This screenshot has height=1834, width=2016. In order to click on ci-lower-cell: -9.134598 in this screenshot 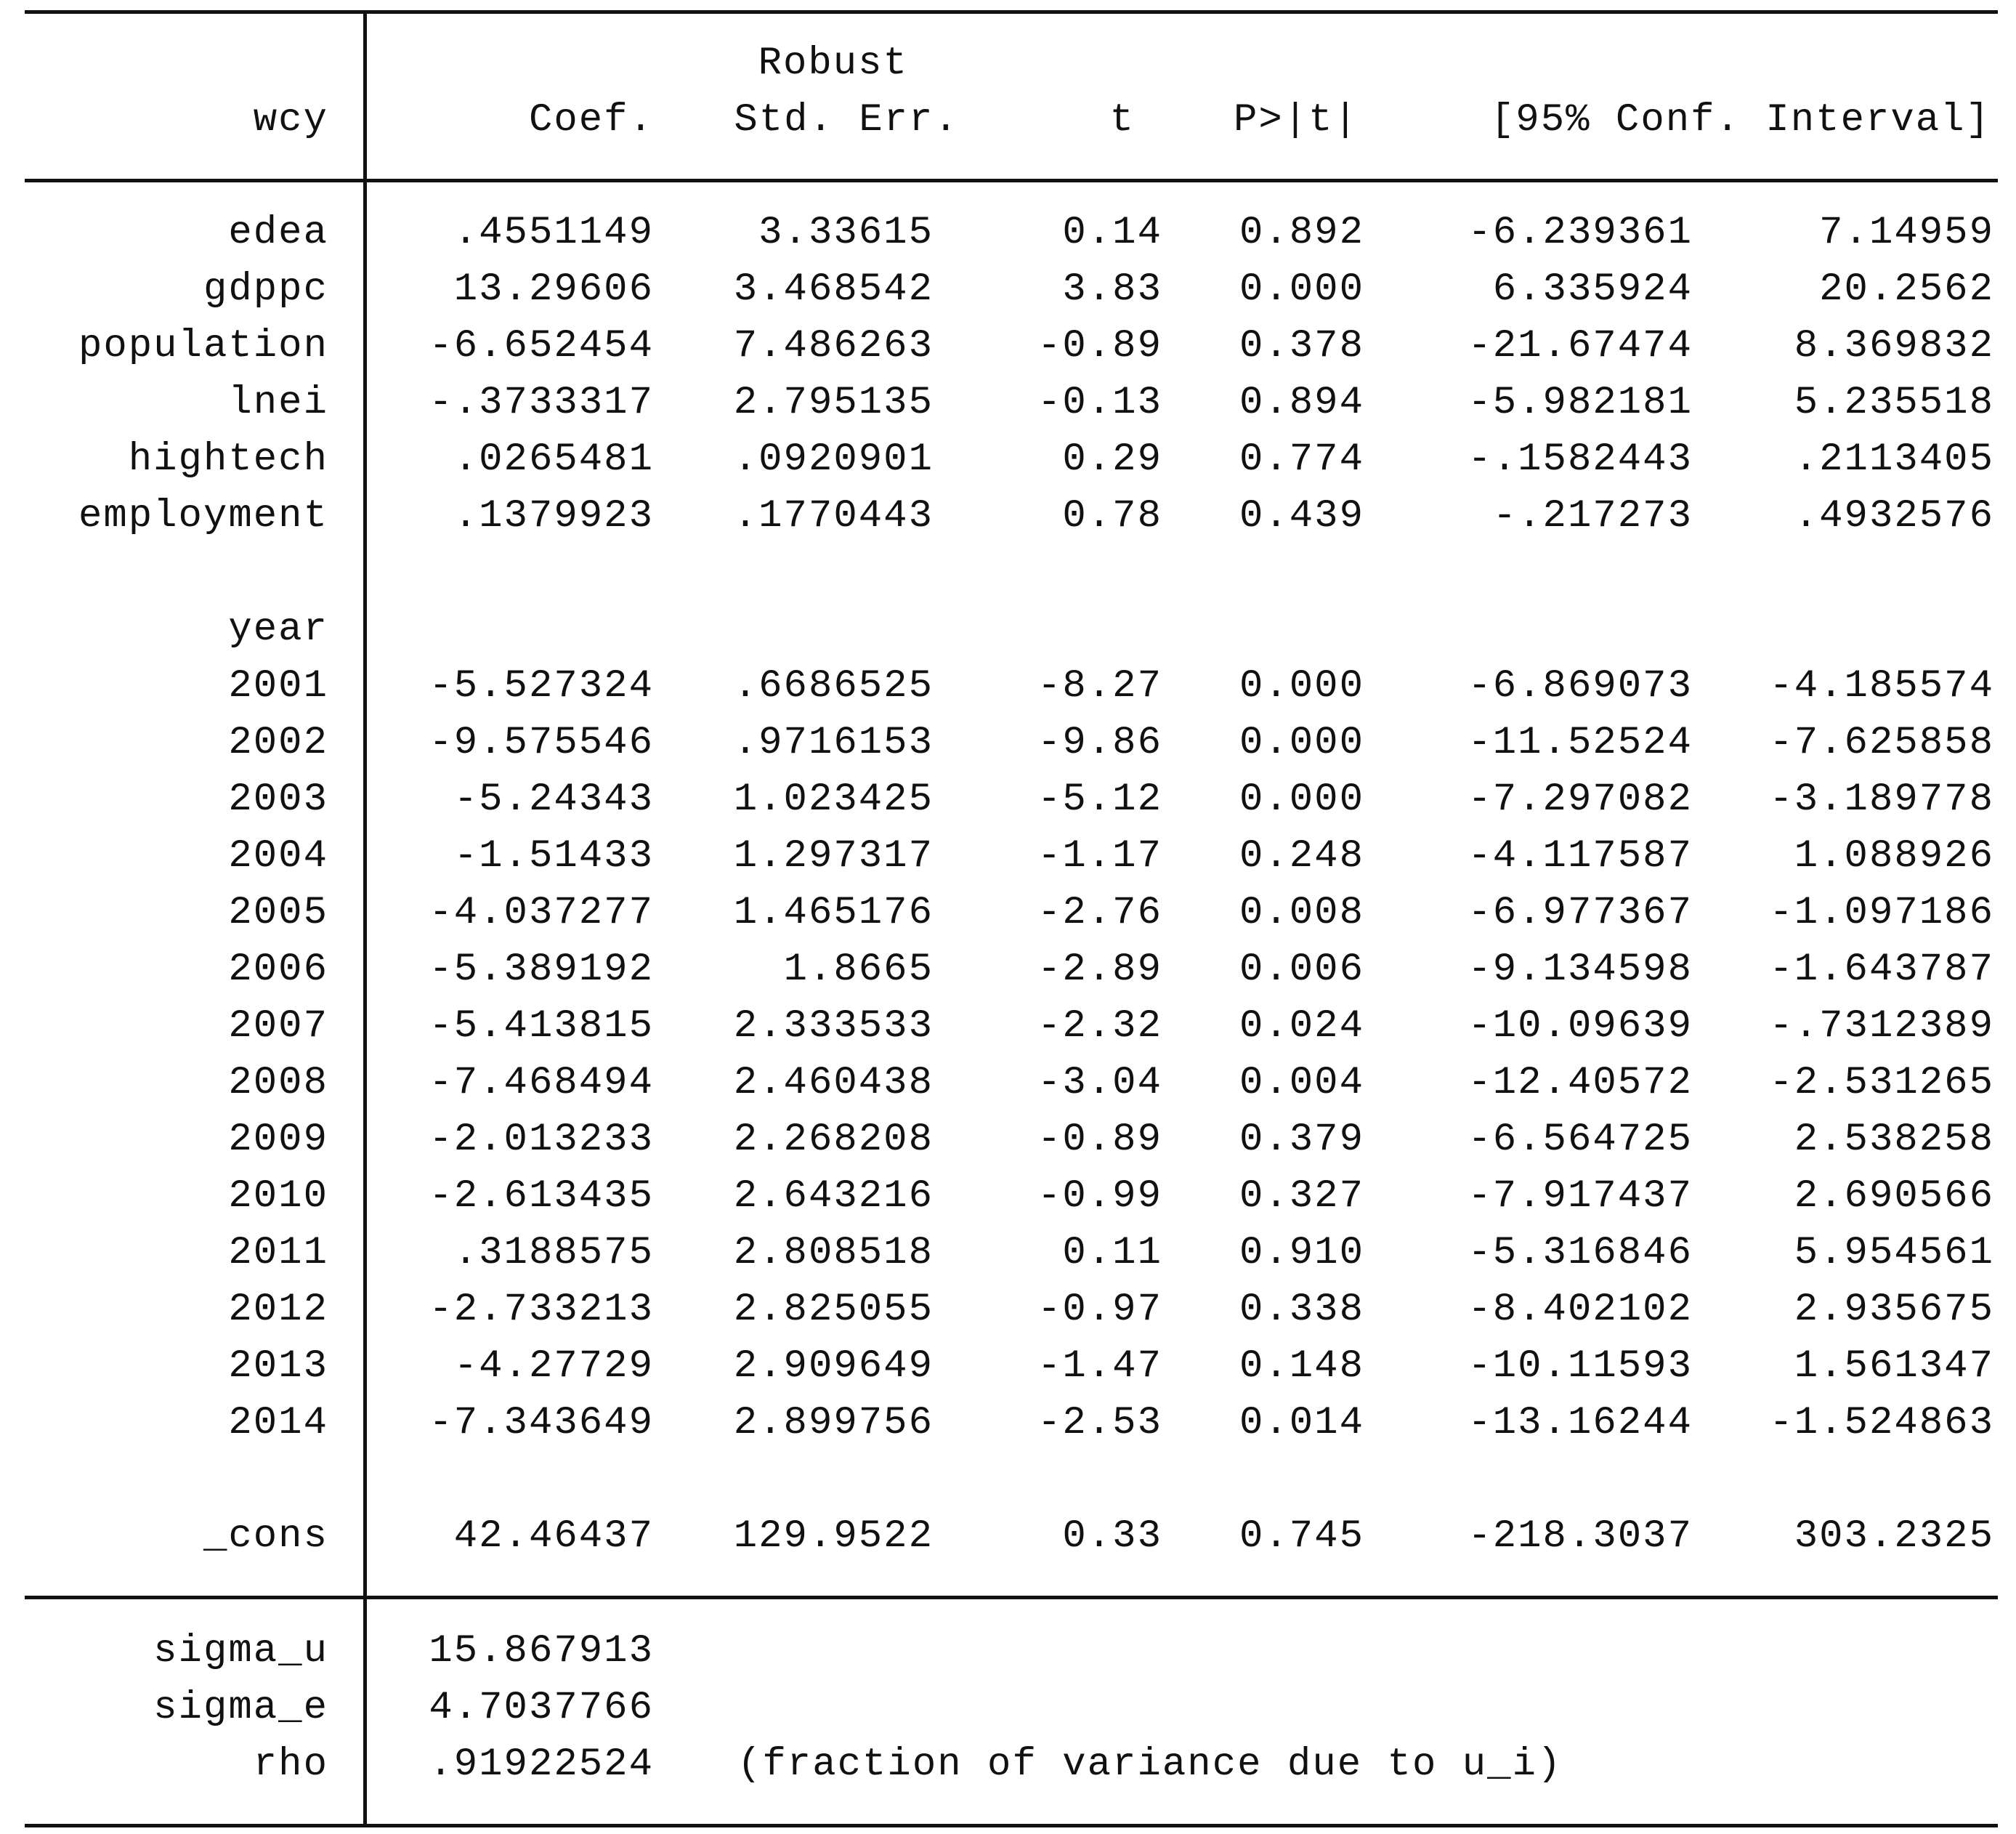, I will do `click(1581, 970)`.